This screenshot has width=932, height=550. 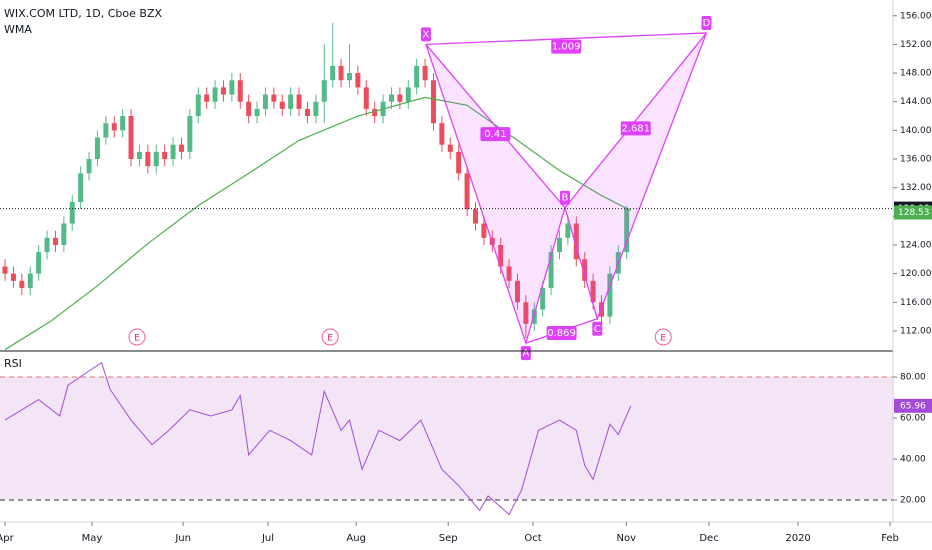 I want to click on y-tick-label: 112.00, so click(x=916, y=331).